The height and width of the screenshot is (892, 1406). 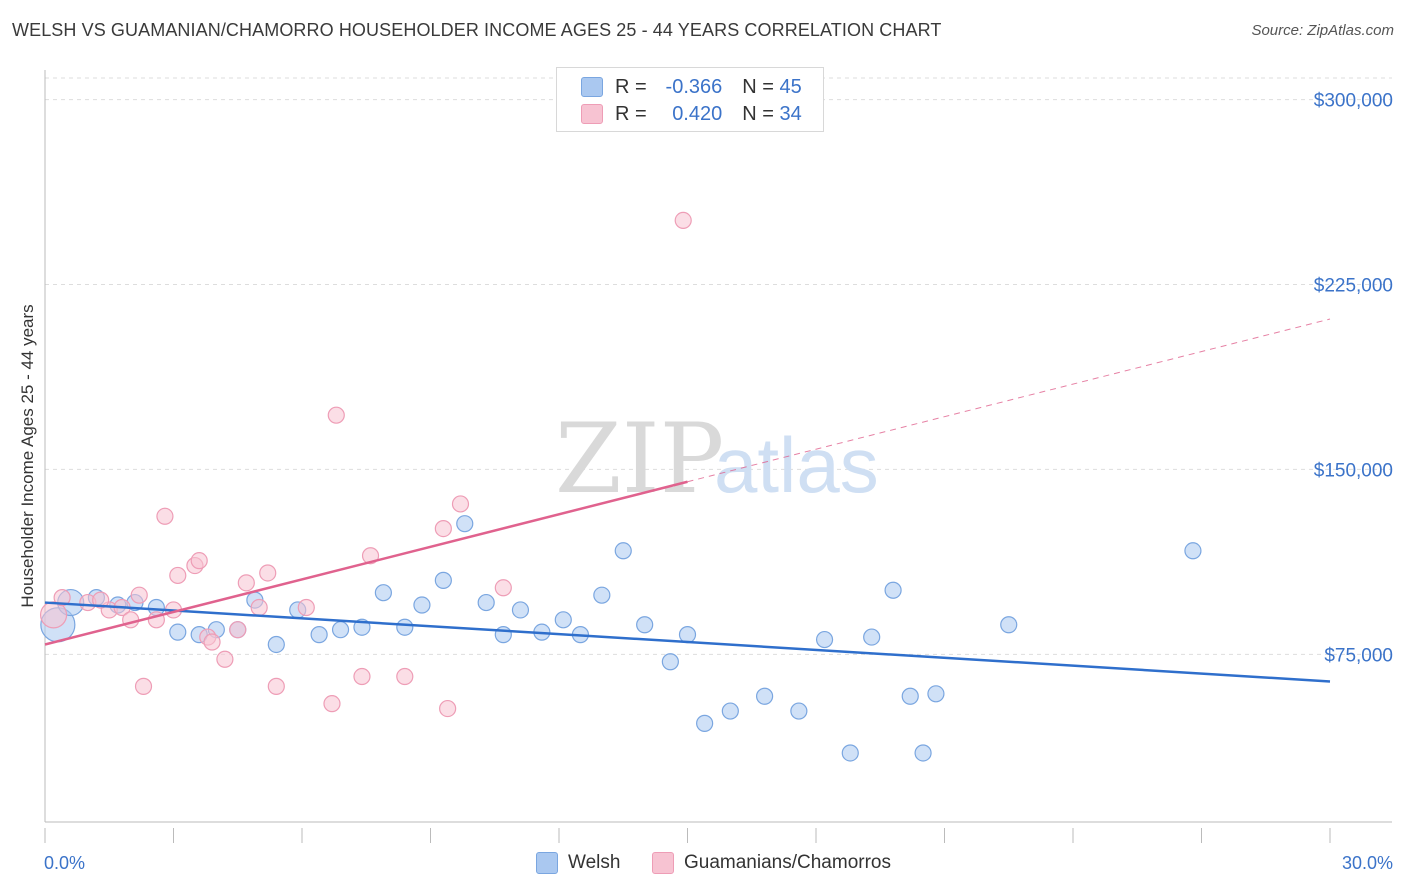 I want to click on source-note: Source: ZipAtlas.com, so click(x=1322, y=30).